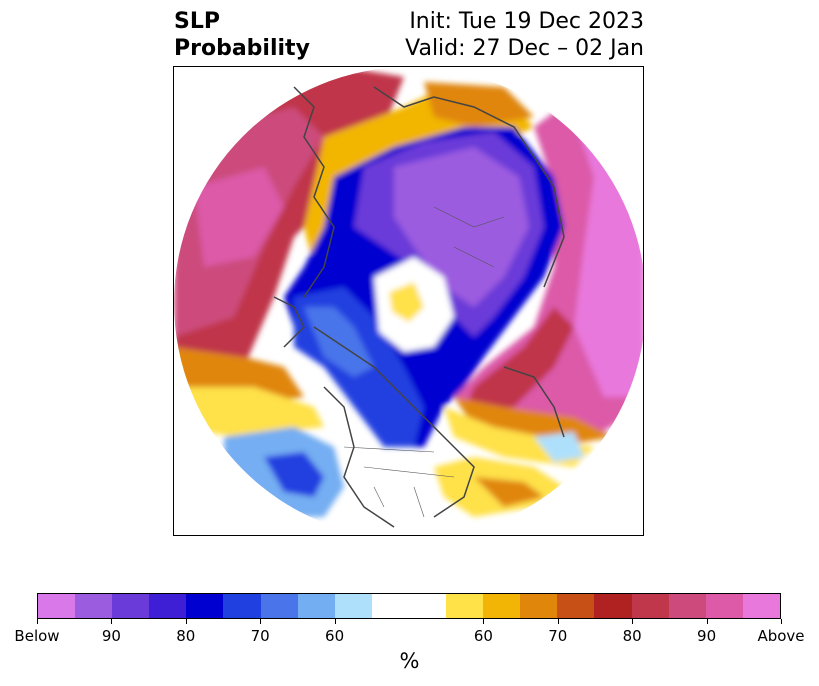  What do you see at coordinates (524, 48) in the screenshot?
I see `valid-range: Valid: 27 Dec – 02 Jan` at bounding box center [524, 48].